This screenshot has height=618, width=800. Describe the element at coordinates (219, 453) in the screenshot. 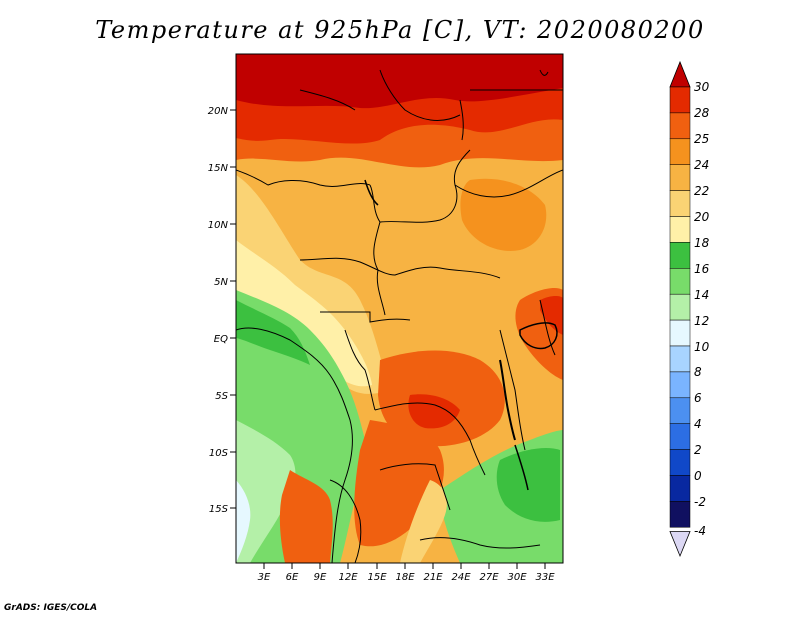

I see `lat-label: 10S` at that location.